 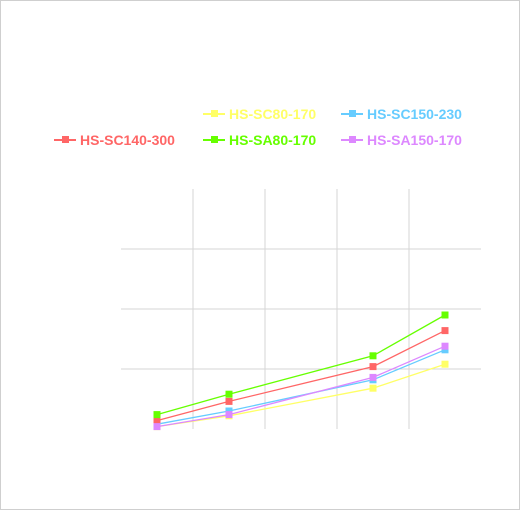 What do you see at coordinates (414, 140) in the screenshot?
I see `legend-label: HS-SA150-170` at bounding box center [414, 140].